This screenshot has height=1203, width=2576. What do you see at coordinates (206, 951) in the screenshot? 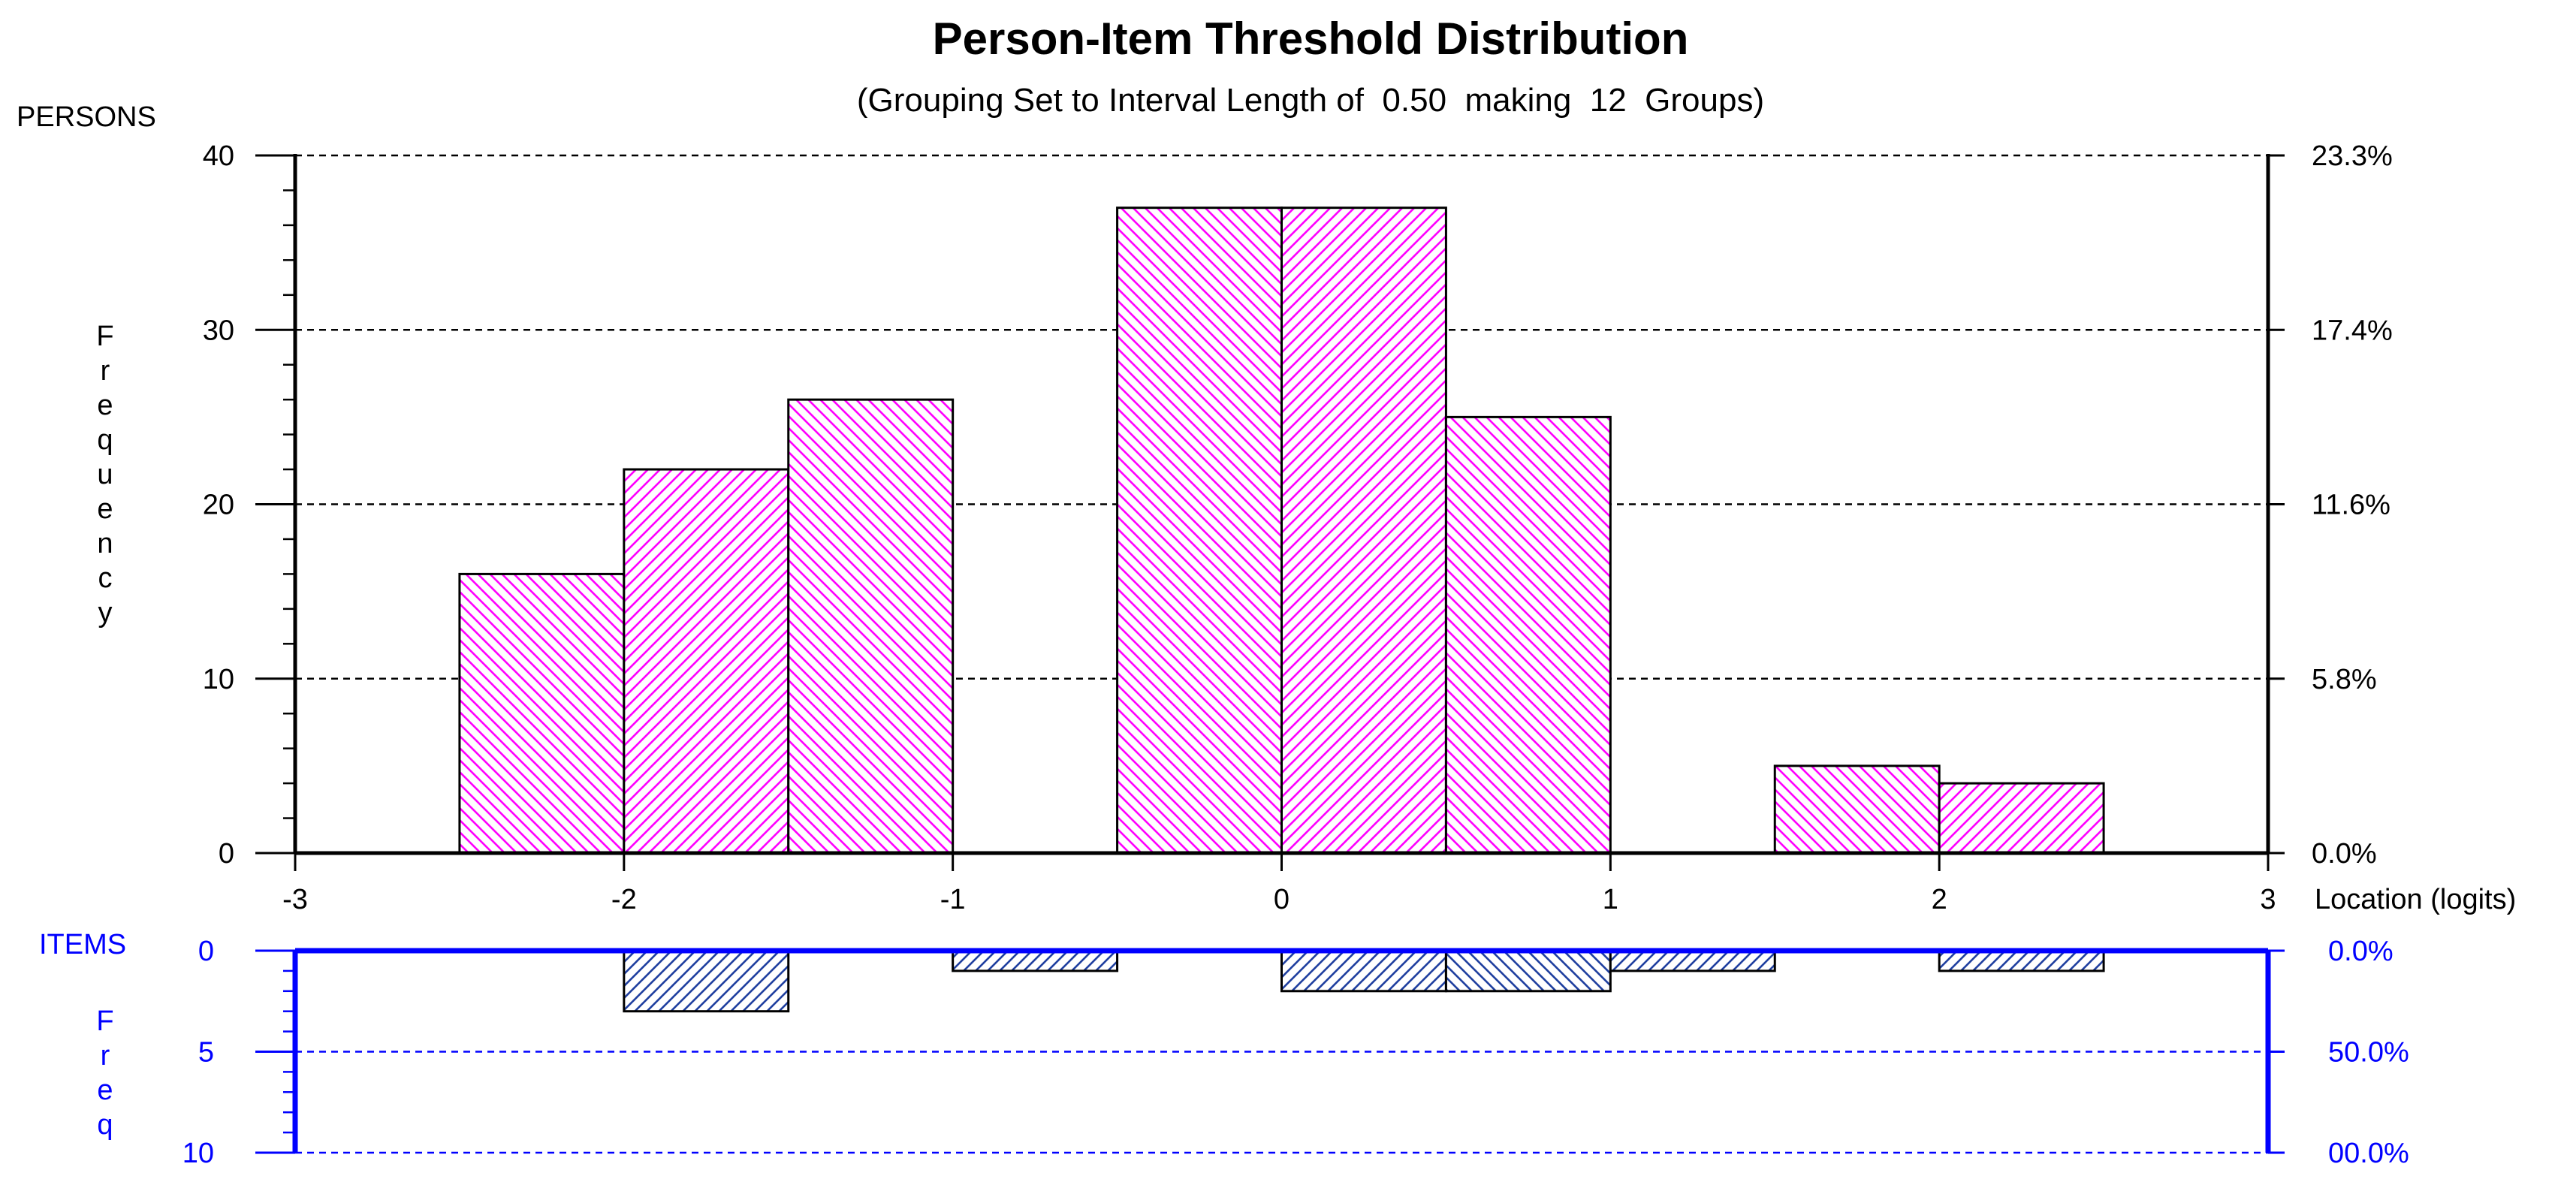
I see `items-y-tick-label: 0` at bounding box center [206, 951].